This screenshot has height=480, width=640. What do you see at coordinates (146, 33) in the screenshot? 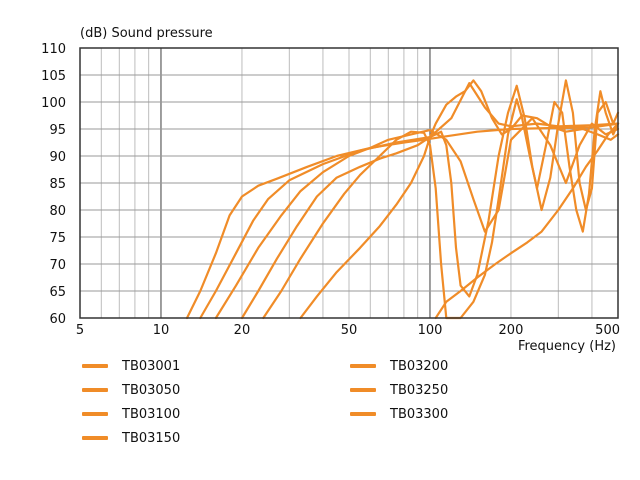
I see `y-axis-label: (dB) Sound pressure` at bounding box center [146, 33].